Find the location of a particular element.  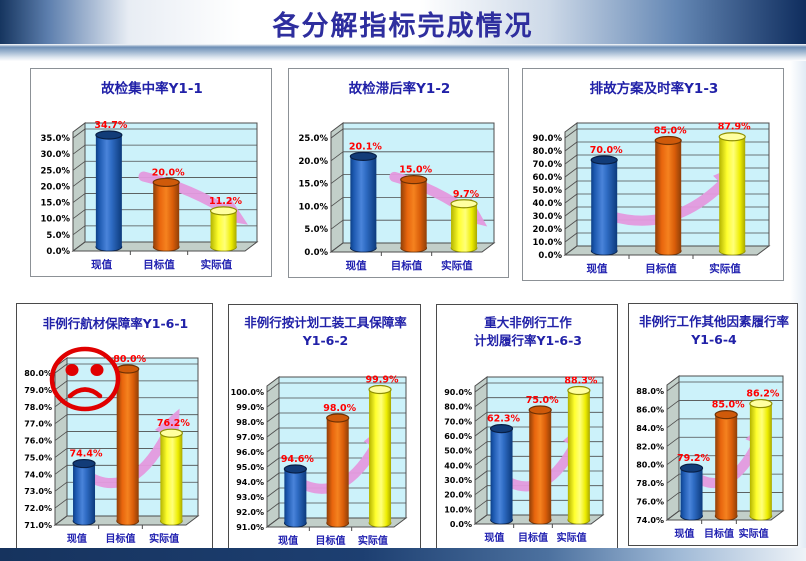

data-label: 9.7% is located at coordinates (466, 194).